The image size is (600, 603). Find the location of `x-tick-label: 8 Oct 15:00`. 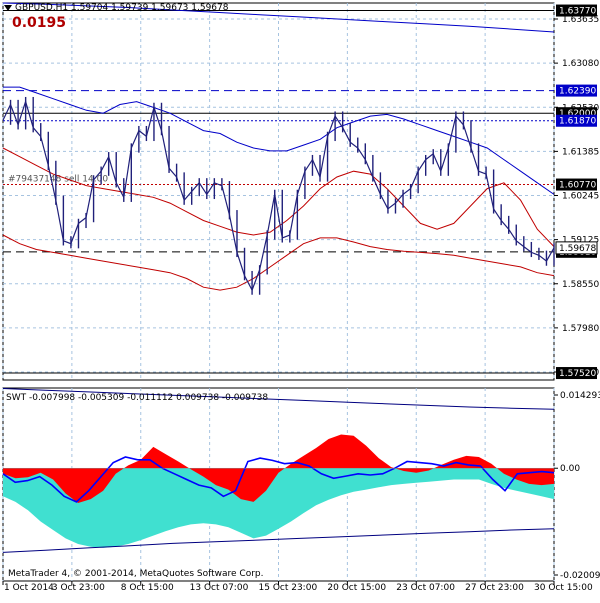

x-tick-label: 8 Oct 15:00 is located at coordinates (147, 588).